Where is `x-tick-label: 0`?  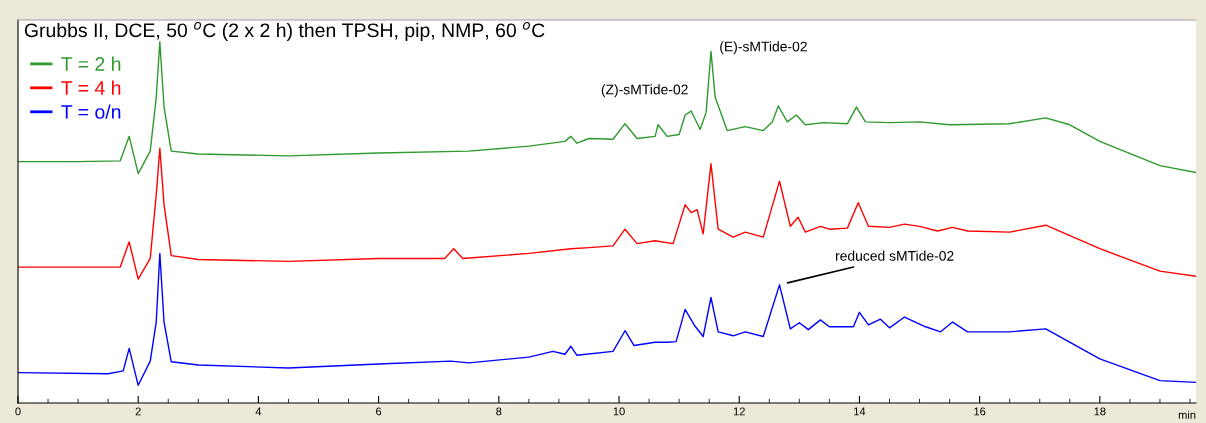
x-tick-label: 0 is located at coordinates (18, 411).